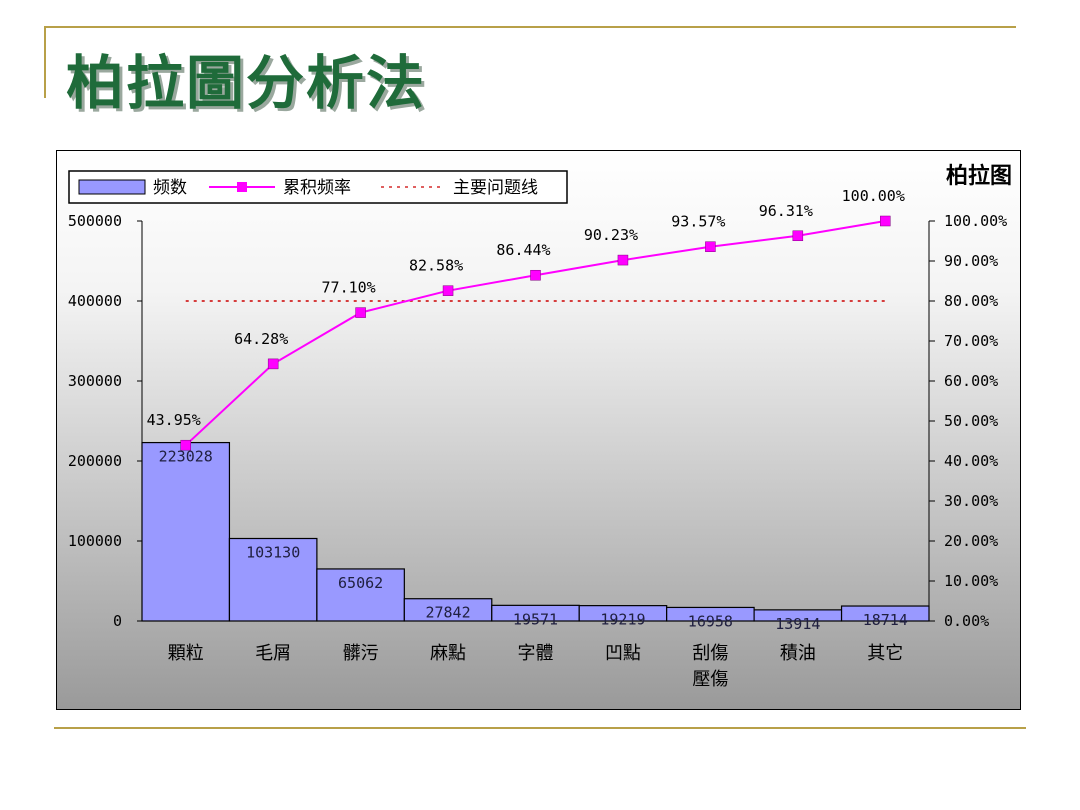  Describe the element at coordinates (710, 653) in the screenshot. I see `x-tick-label: 刮傷` at that location.